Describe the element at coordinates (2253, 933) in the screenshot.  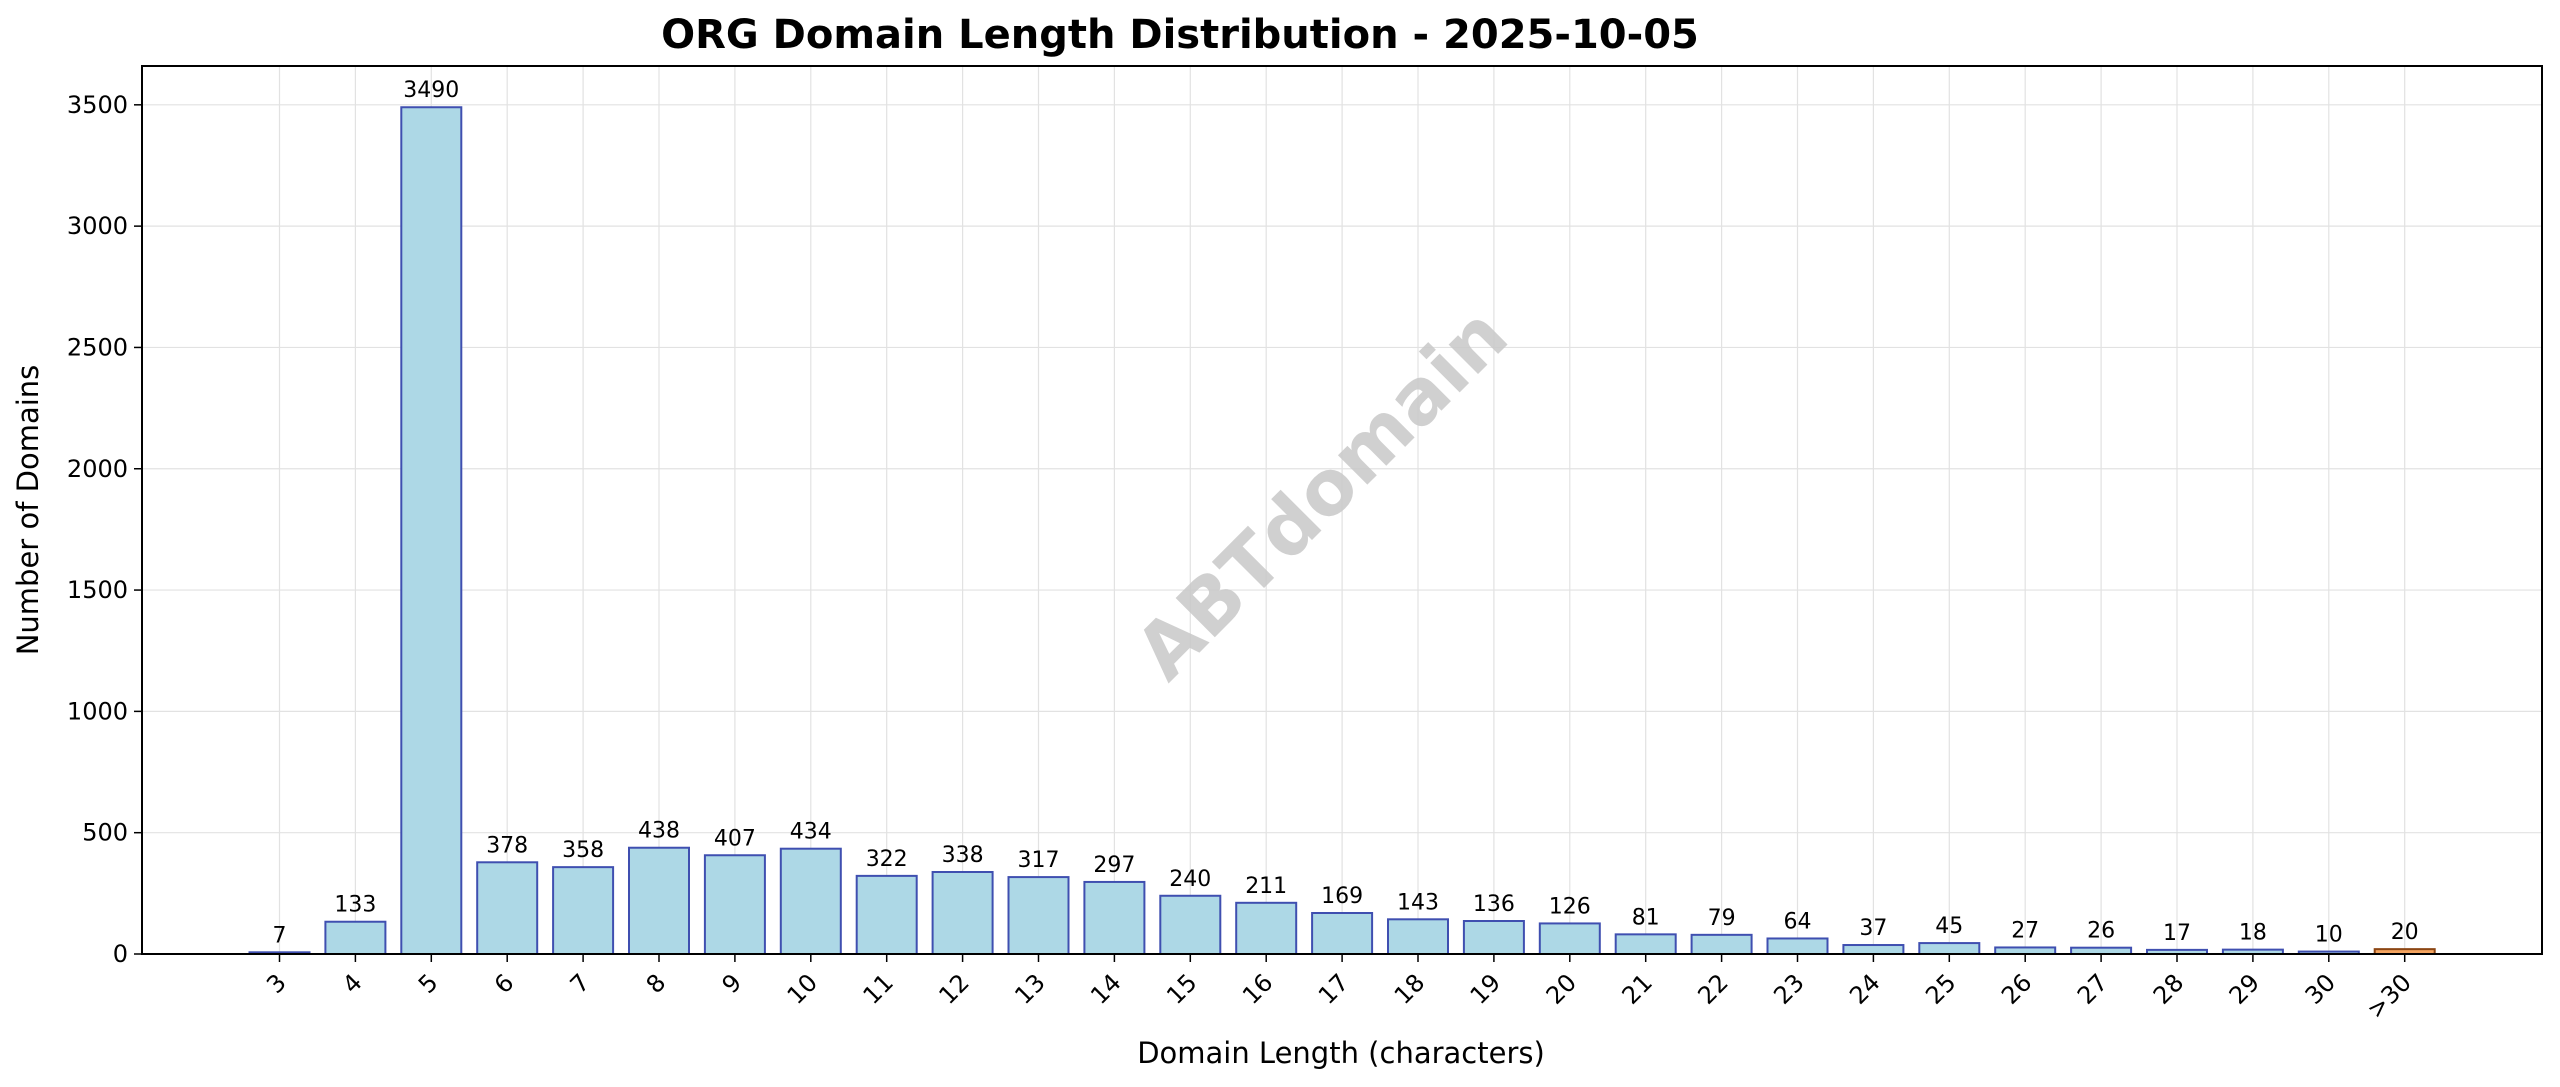
I see `data-label-29: 18` at that location.